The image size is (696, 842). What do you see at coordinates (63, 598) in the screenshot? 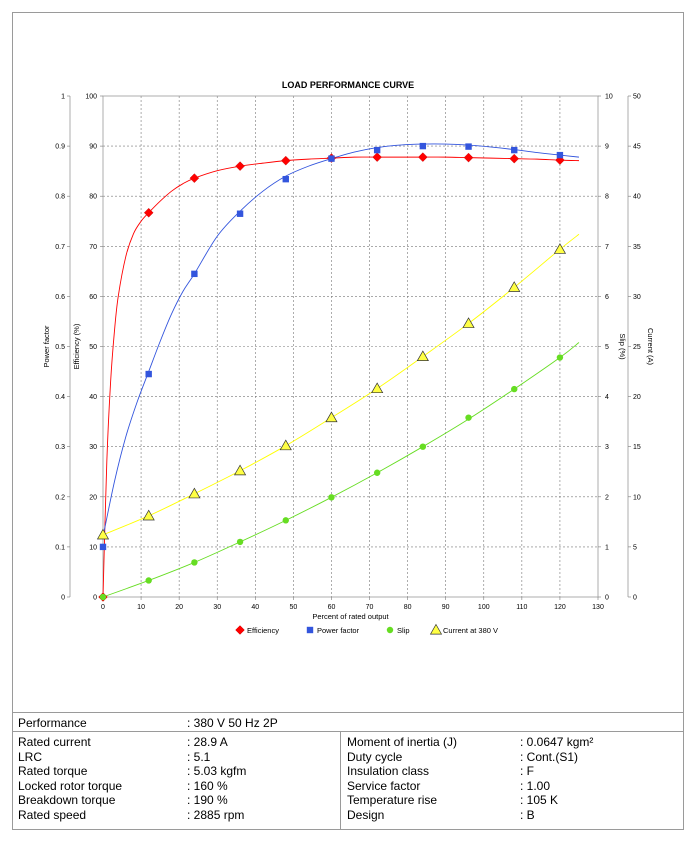
I see `power-factor-tick-label: 0` at bounding box center [63, 598].